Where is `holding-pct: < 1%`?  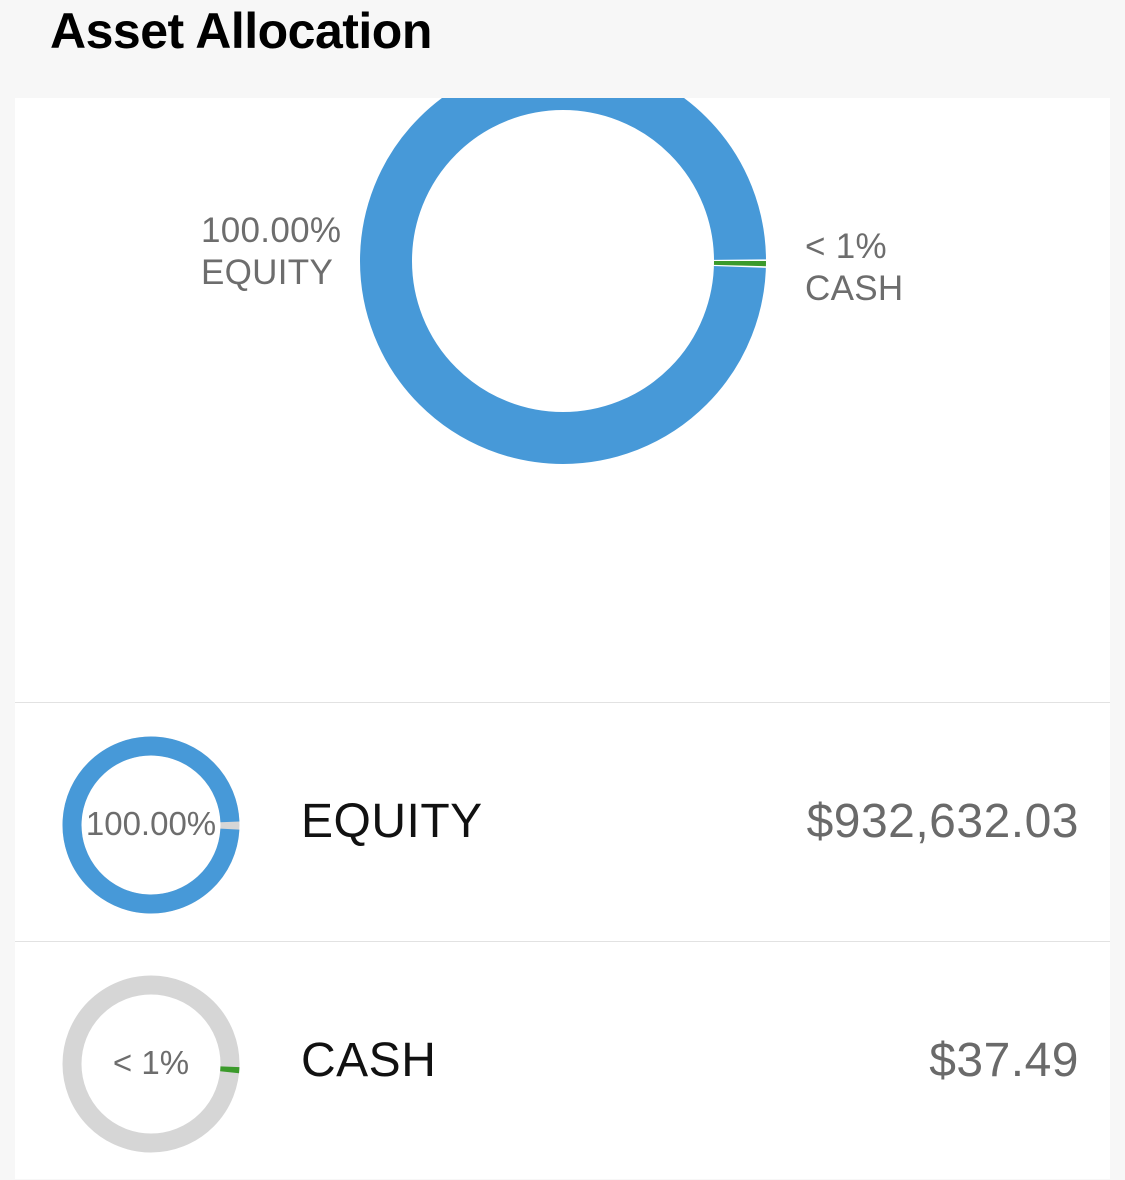
holding-pct: < 1% is located at coordinates (151, 1062).